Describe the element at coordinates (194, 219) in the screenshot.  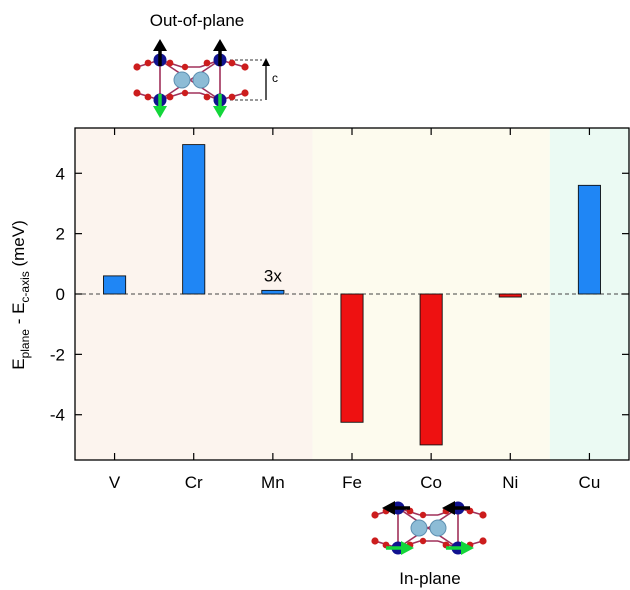
I see `bar-cr` at that location.